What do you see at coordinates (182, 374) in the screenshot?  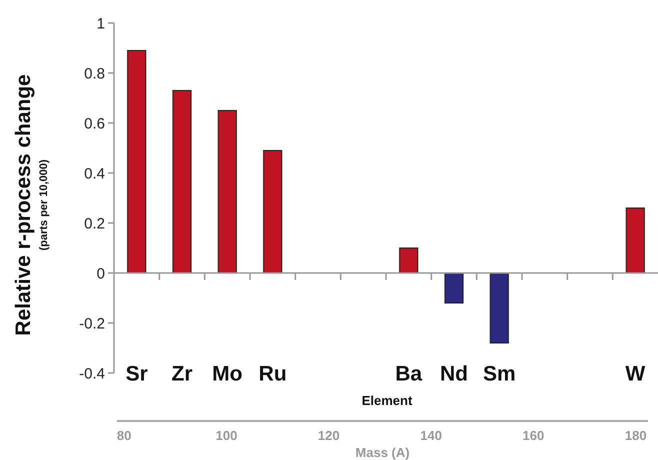 I see `x-tick-label: Zr` at bounding box center [182, 374].